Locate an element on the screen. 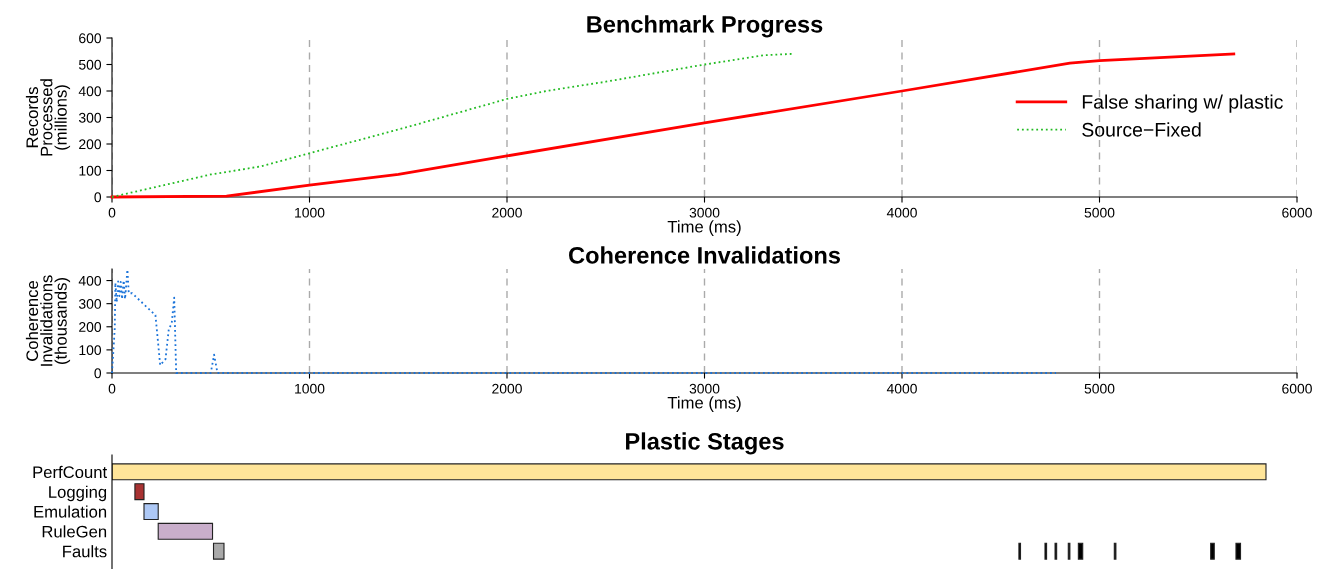  y-tick-label: 600 is located at coordinates (90, 38).